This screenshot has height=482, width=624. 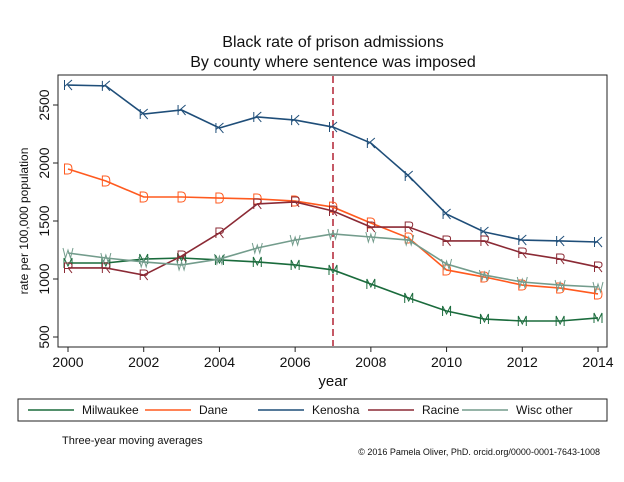 I want to click on x-tick-label: 2002, so click(x=143, y=362).